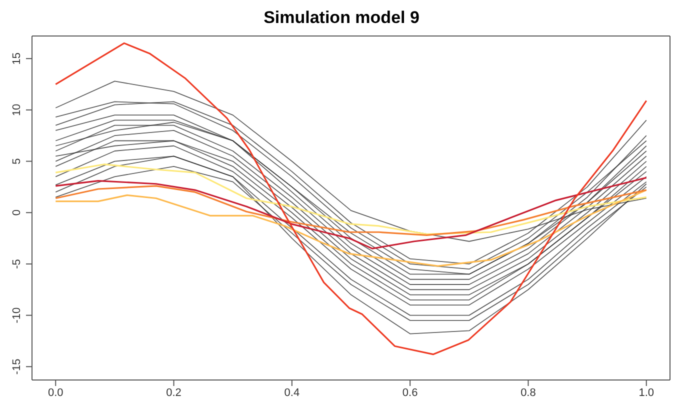  I want to click on y-tick-label: 0, so click(17, 213).